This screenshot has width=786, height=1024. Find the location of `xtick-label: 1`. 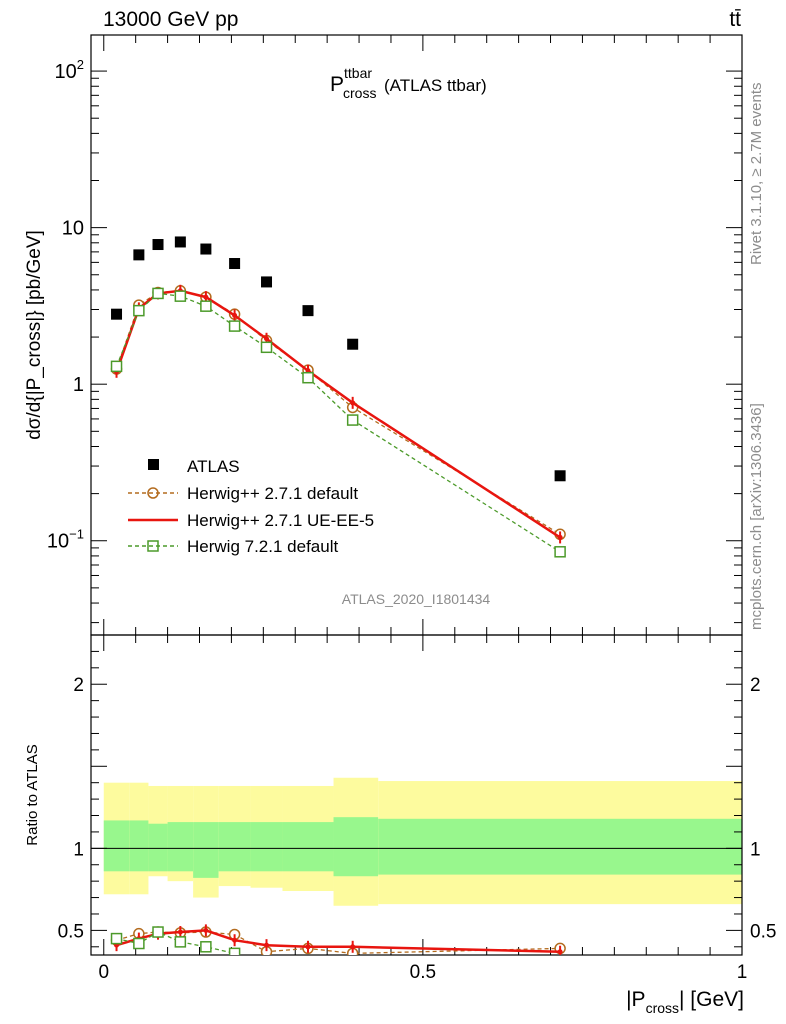

xtick-label: 1 is located at coordinates (742, 972).